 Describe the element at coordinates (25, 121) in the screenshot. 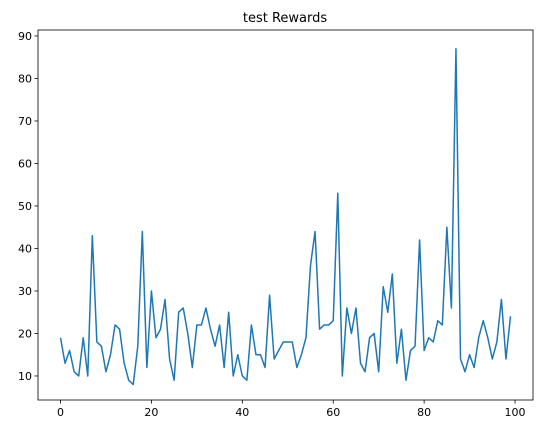

I see `y-tick-label: 70` at that location.